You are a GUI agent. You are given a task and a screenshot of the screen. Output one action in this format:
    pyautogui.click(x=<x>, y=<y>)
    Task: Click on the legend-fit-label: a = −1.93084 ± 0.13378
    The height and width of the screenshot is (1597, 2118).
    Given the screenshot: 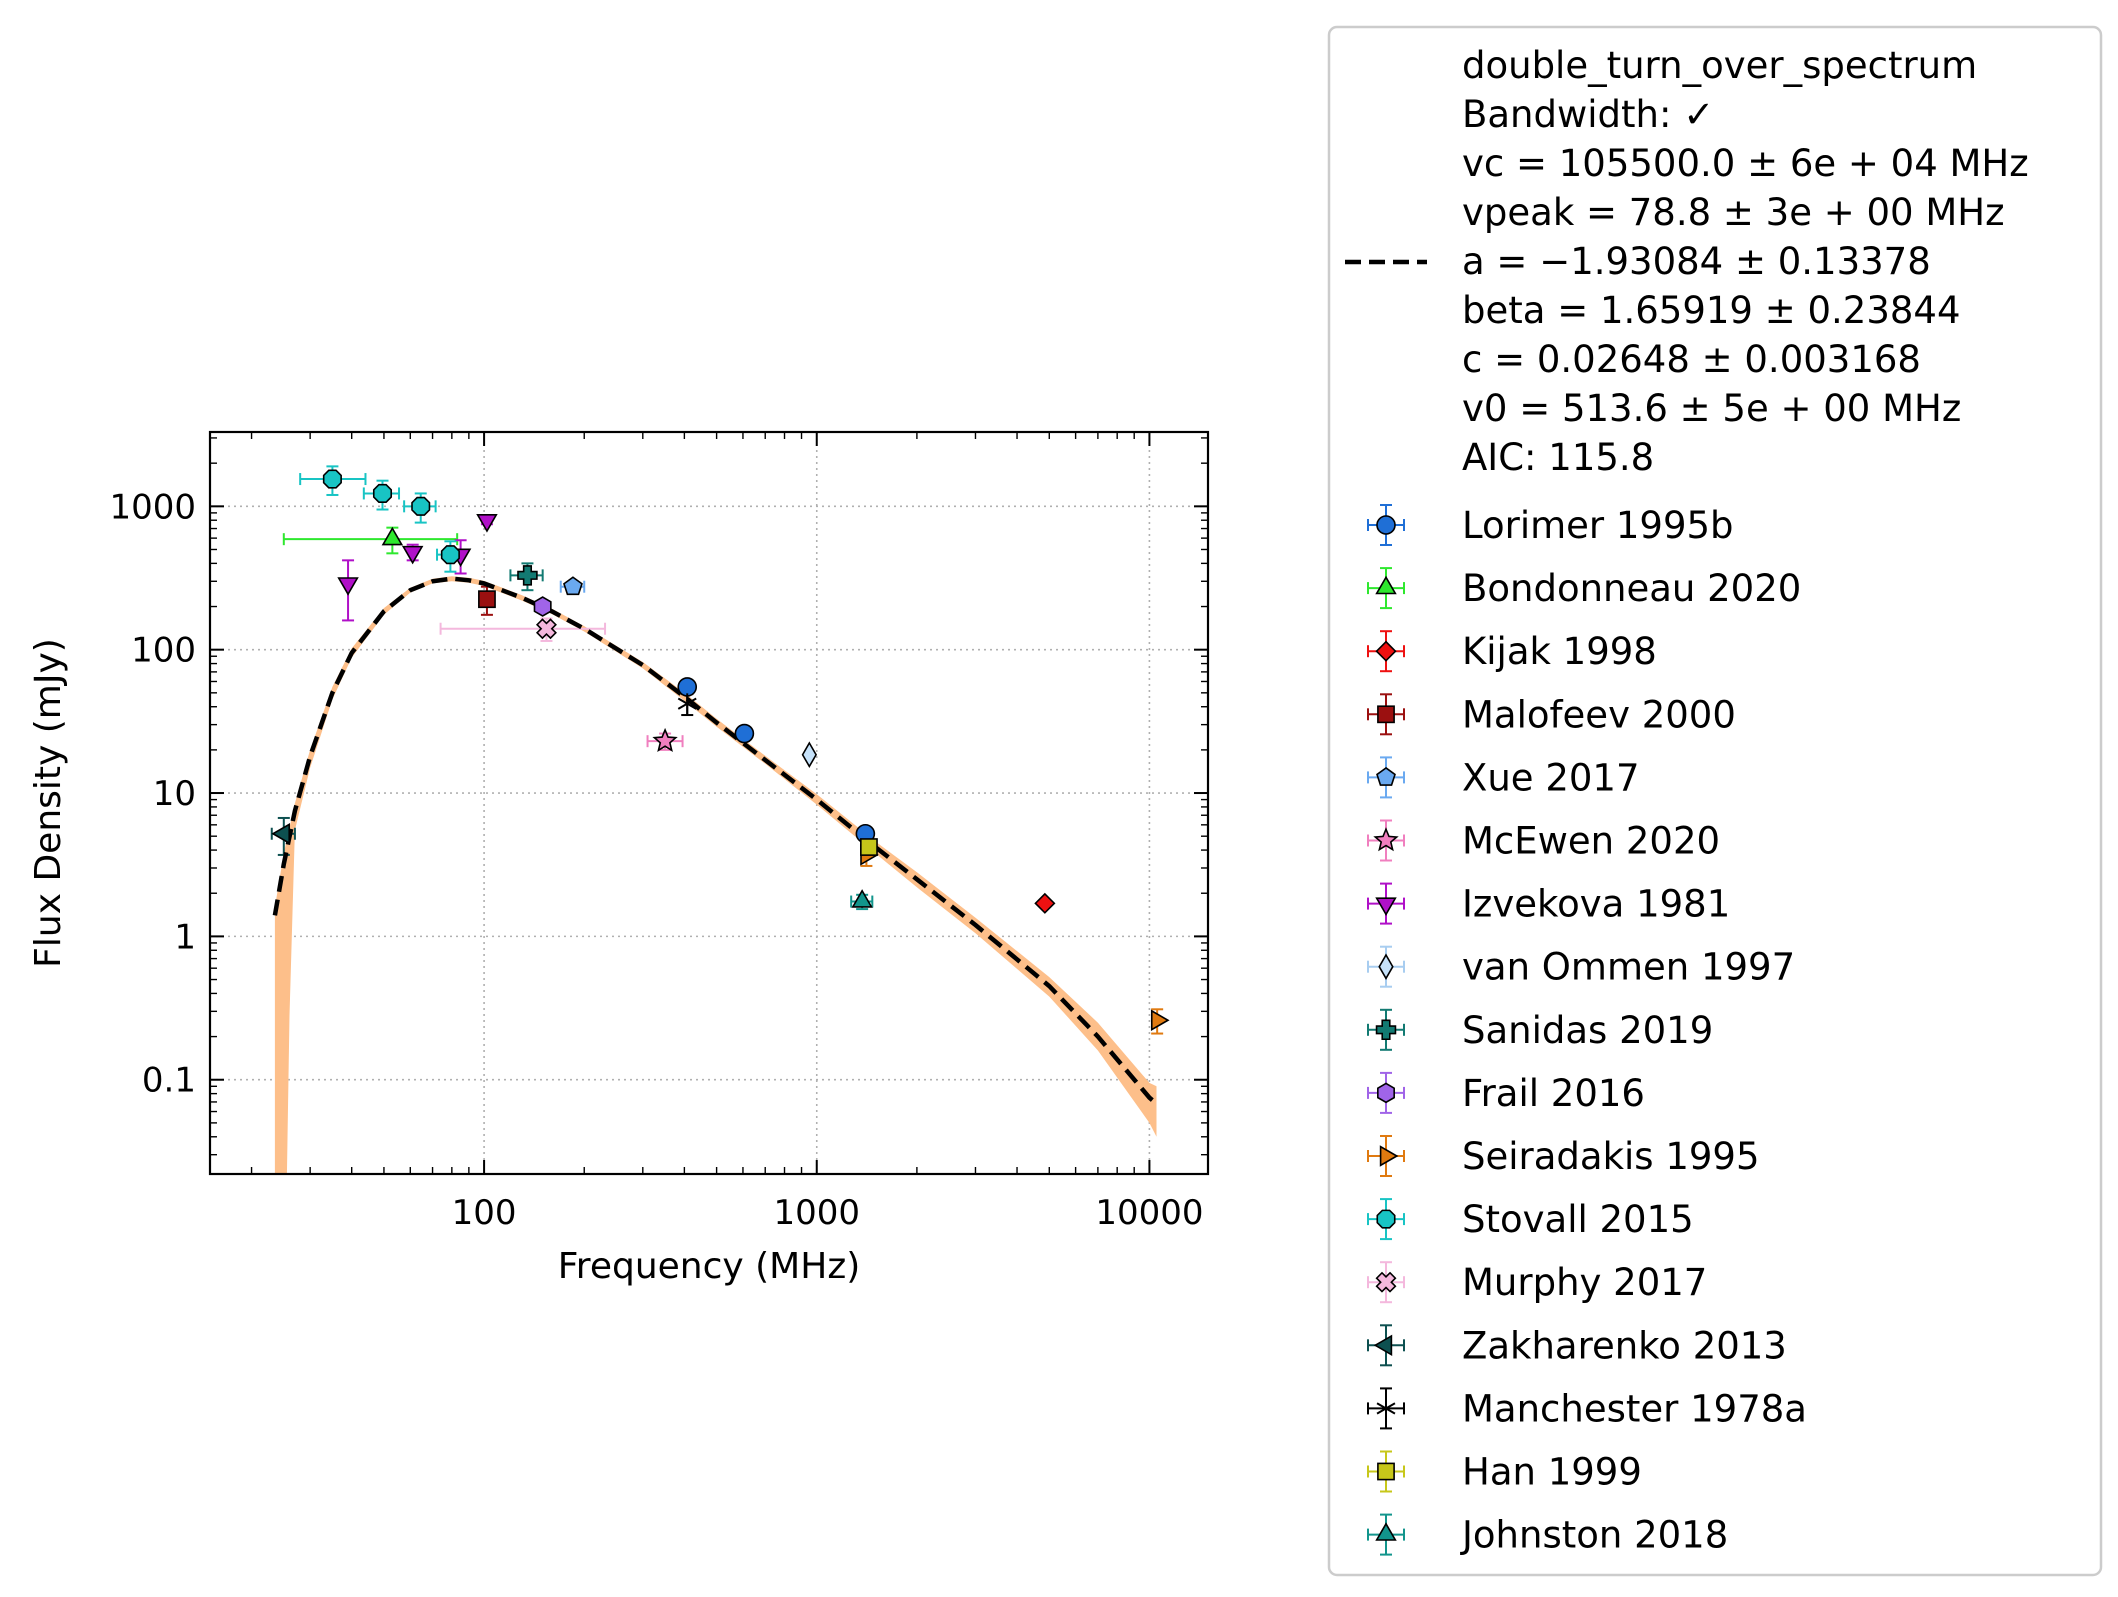 What is the action you would take?
    pyautogui.click(x=1696, y=261)
    